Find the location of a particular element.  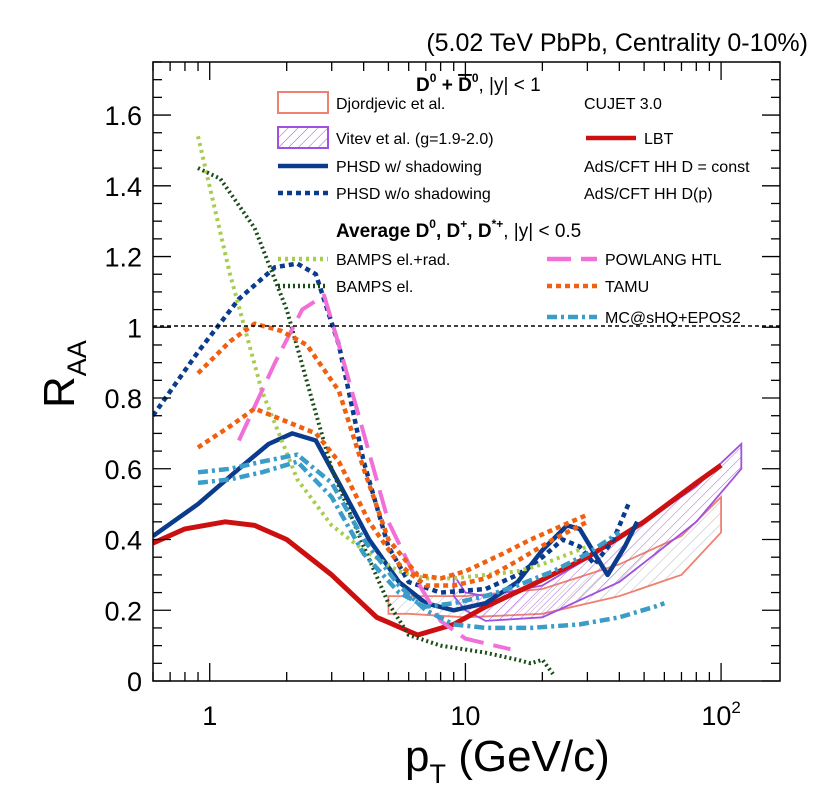

legend-label: Djordjevic et al. is located at coordinates (390, 104).